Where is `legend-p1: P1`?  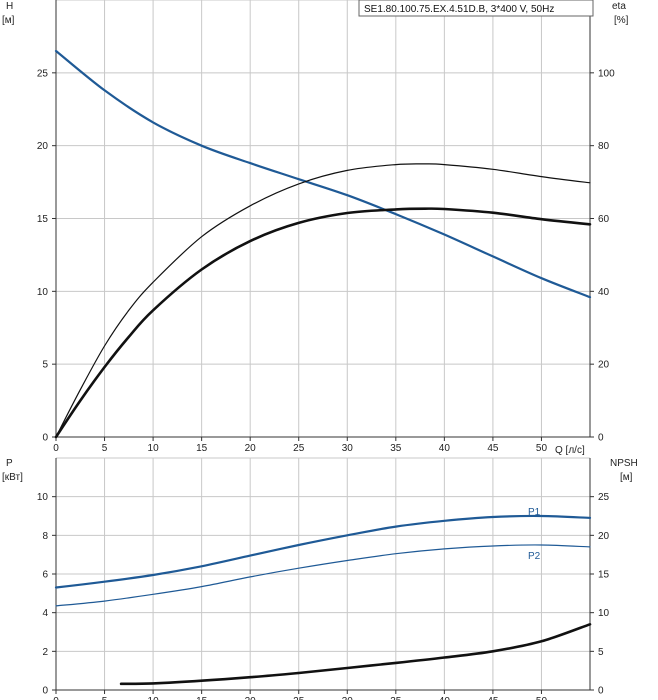 legend-p1: P1 is located at coordinates (534, 512).